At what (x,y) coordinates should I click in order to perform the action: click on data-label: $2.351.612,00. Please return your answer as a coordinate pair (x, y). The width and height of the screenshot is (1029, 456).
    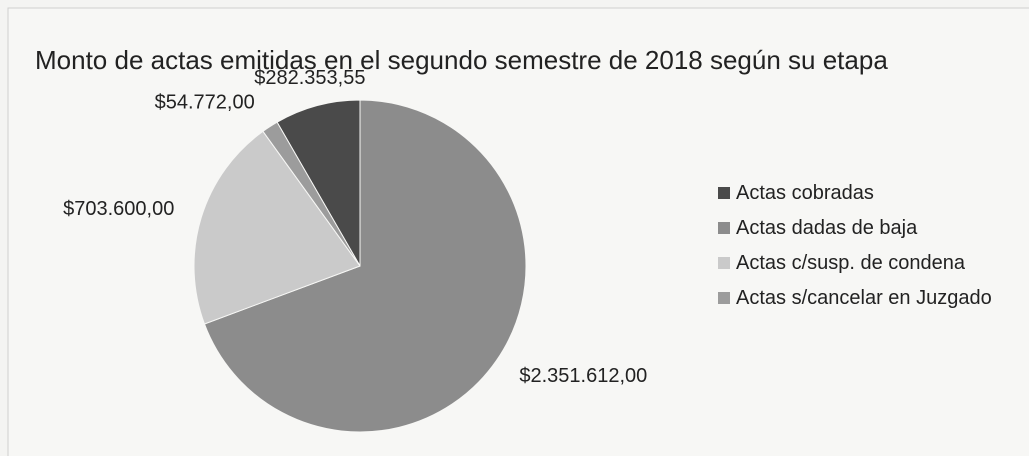
    Looking at the image, I should click on (583, 376).